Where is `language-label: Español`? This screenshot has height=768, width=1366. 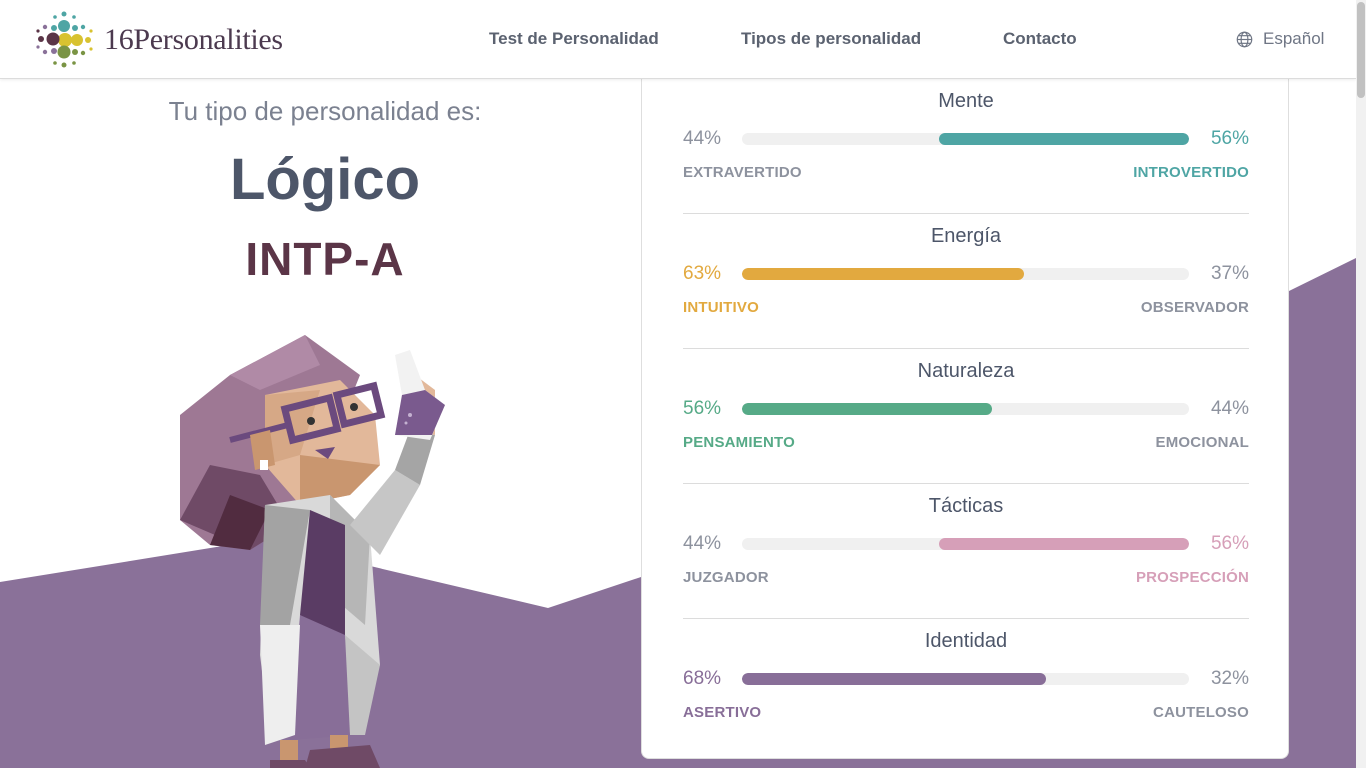
language-label: Español is located at coordinates (1294, 38).